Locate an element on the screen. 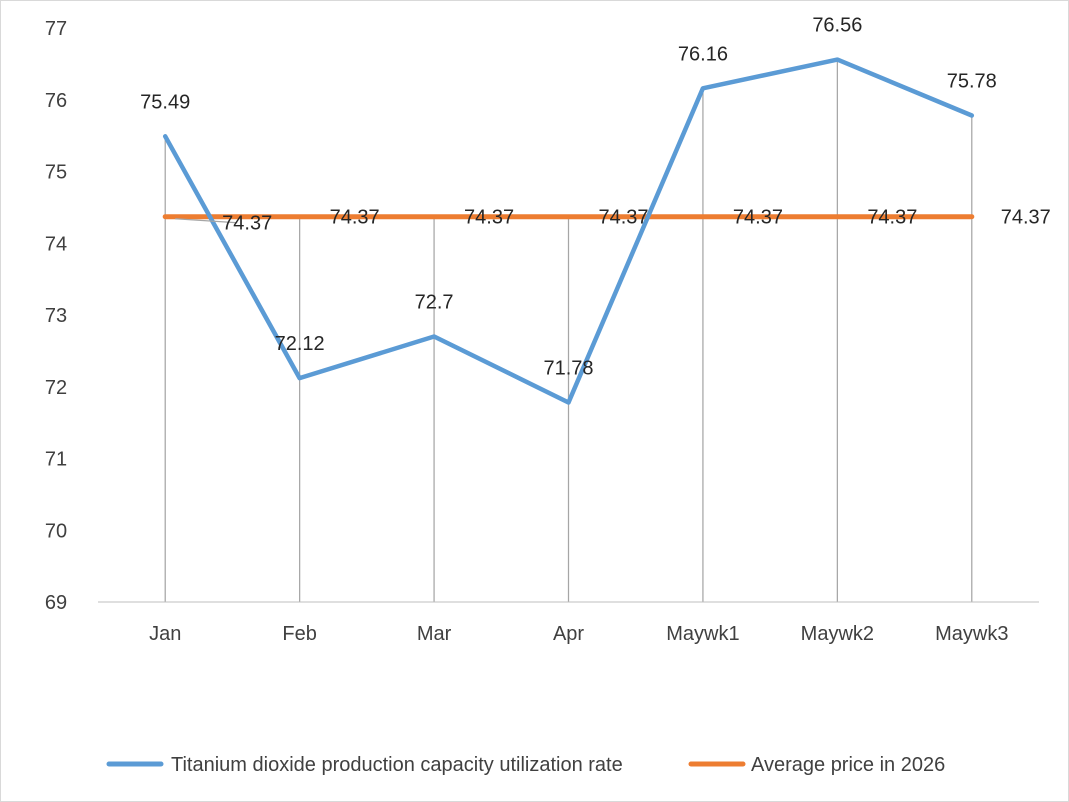 This screenshot has height=802, width=1069. y-tick-label: 72 is located at coordinates (56, 388).